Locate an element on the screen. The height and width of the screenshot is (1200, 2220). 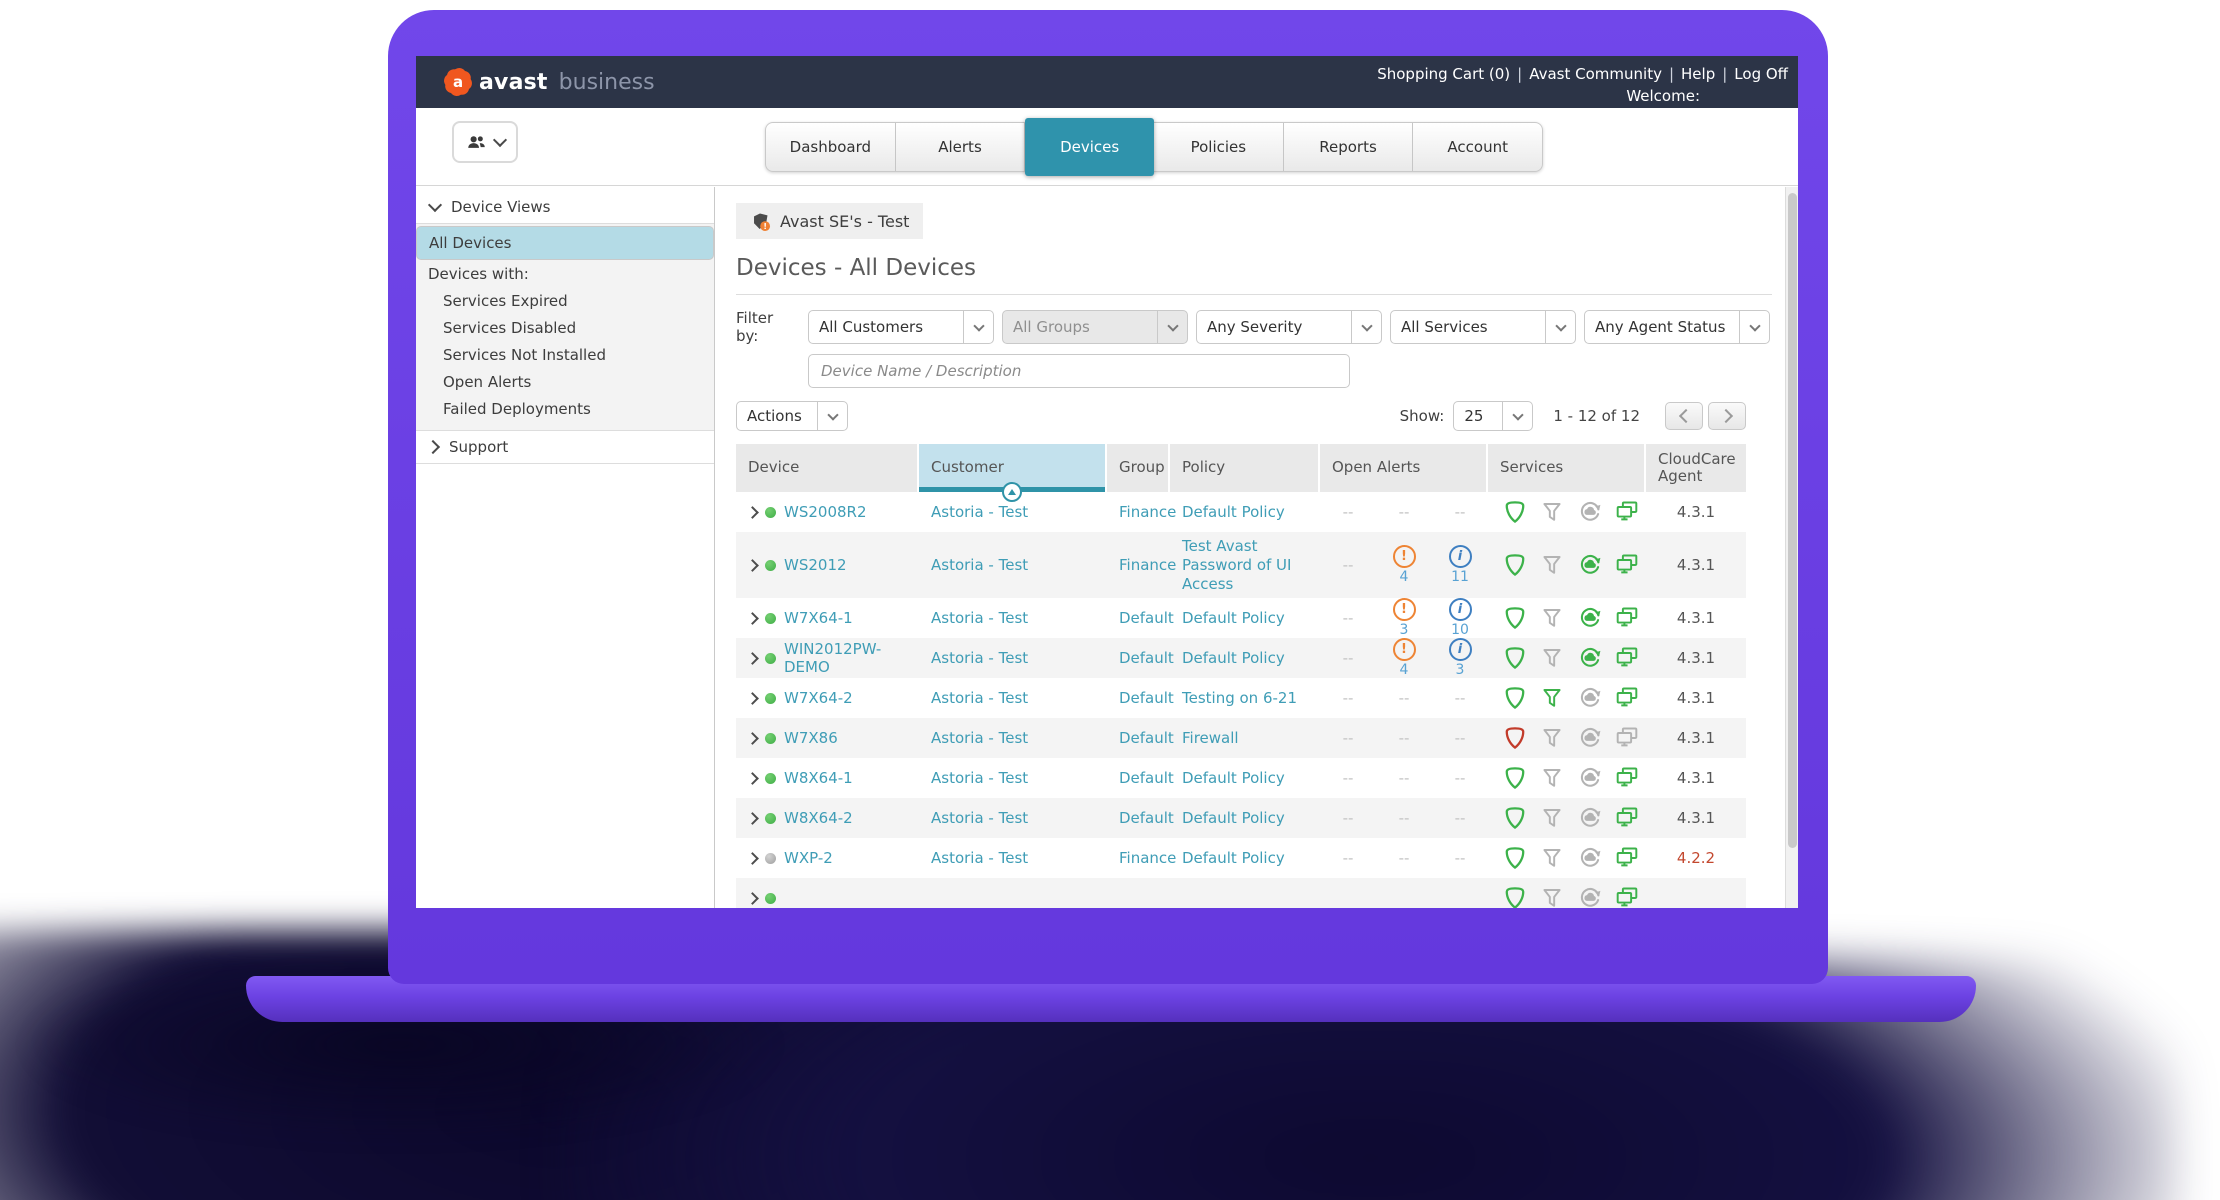
topbar-link-help: Help is located at coordinates (1698, 74).